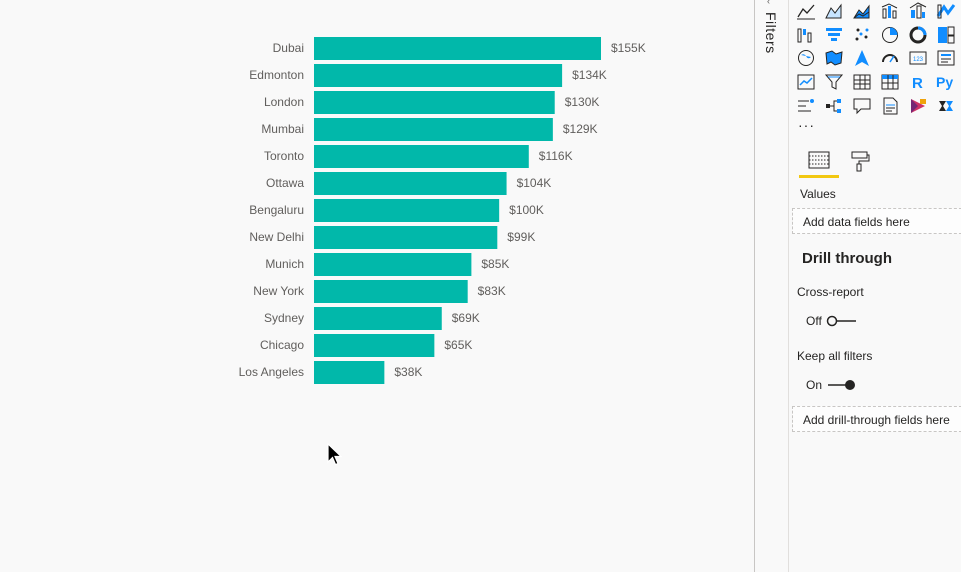  I want to click on category-label: Ottawa, so click(285, 183).